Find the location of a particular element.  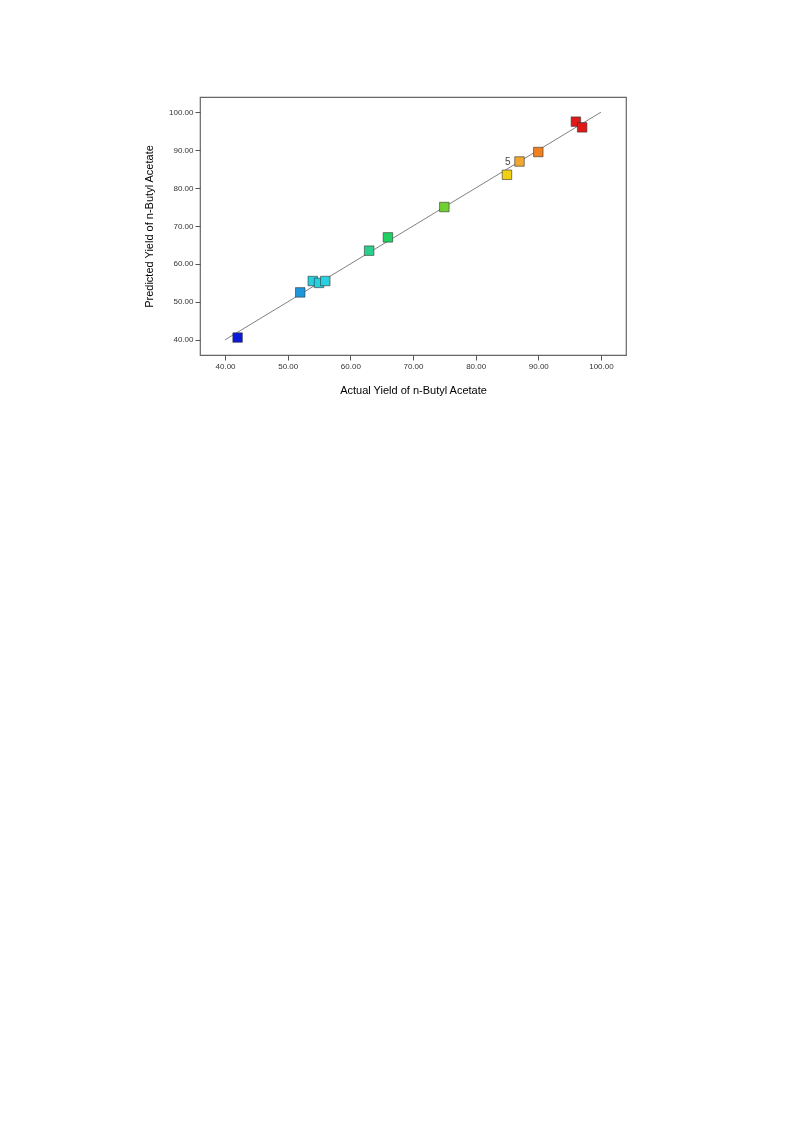

y-tick-label: 90.00 is located at coordinates (184, 150).